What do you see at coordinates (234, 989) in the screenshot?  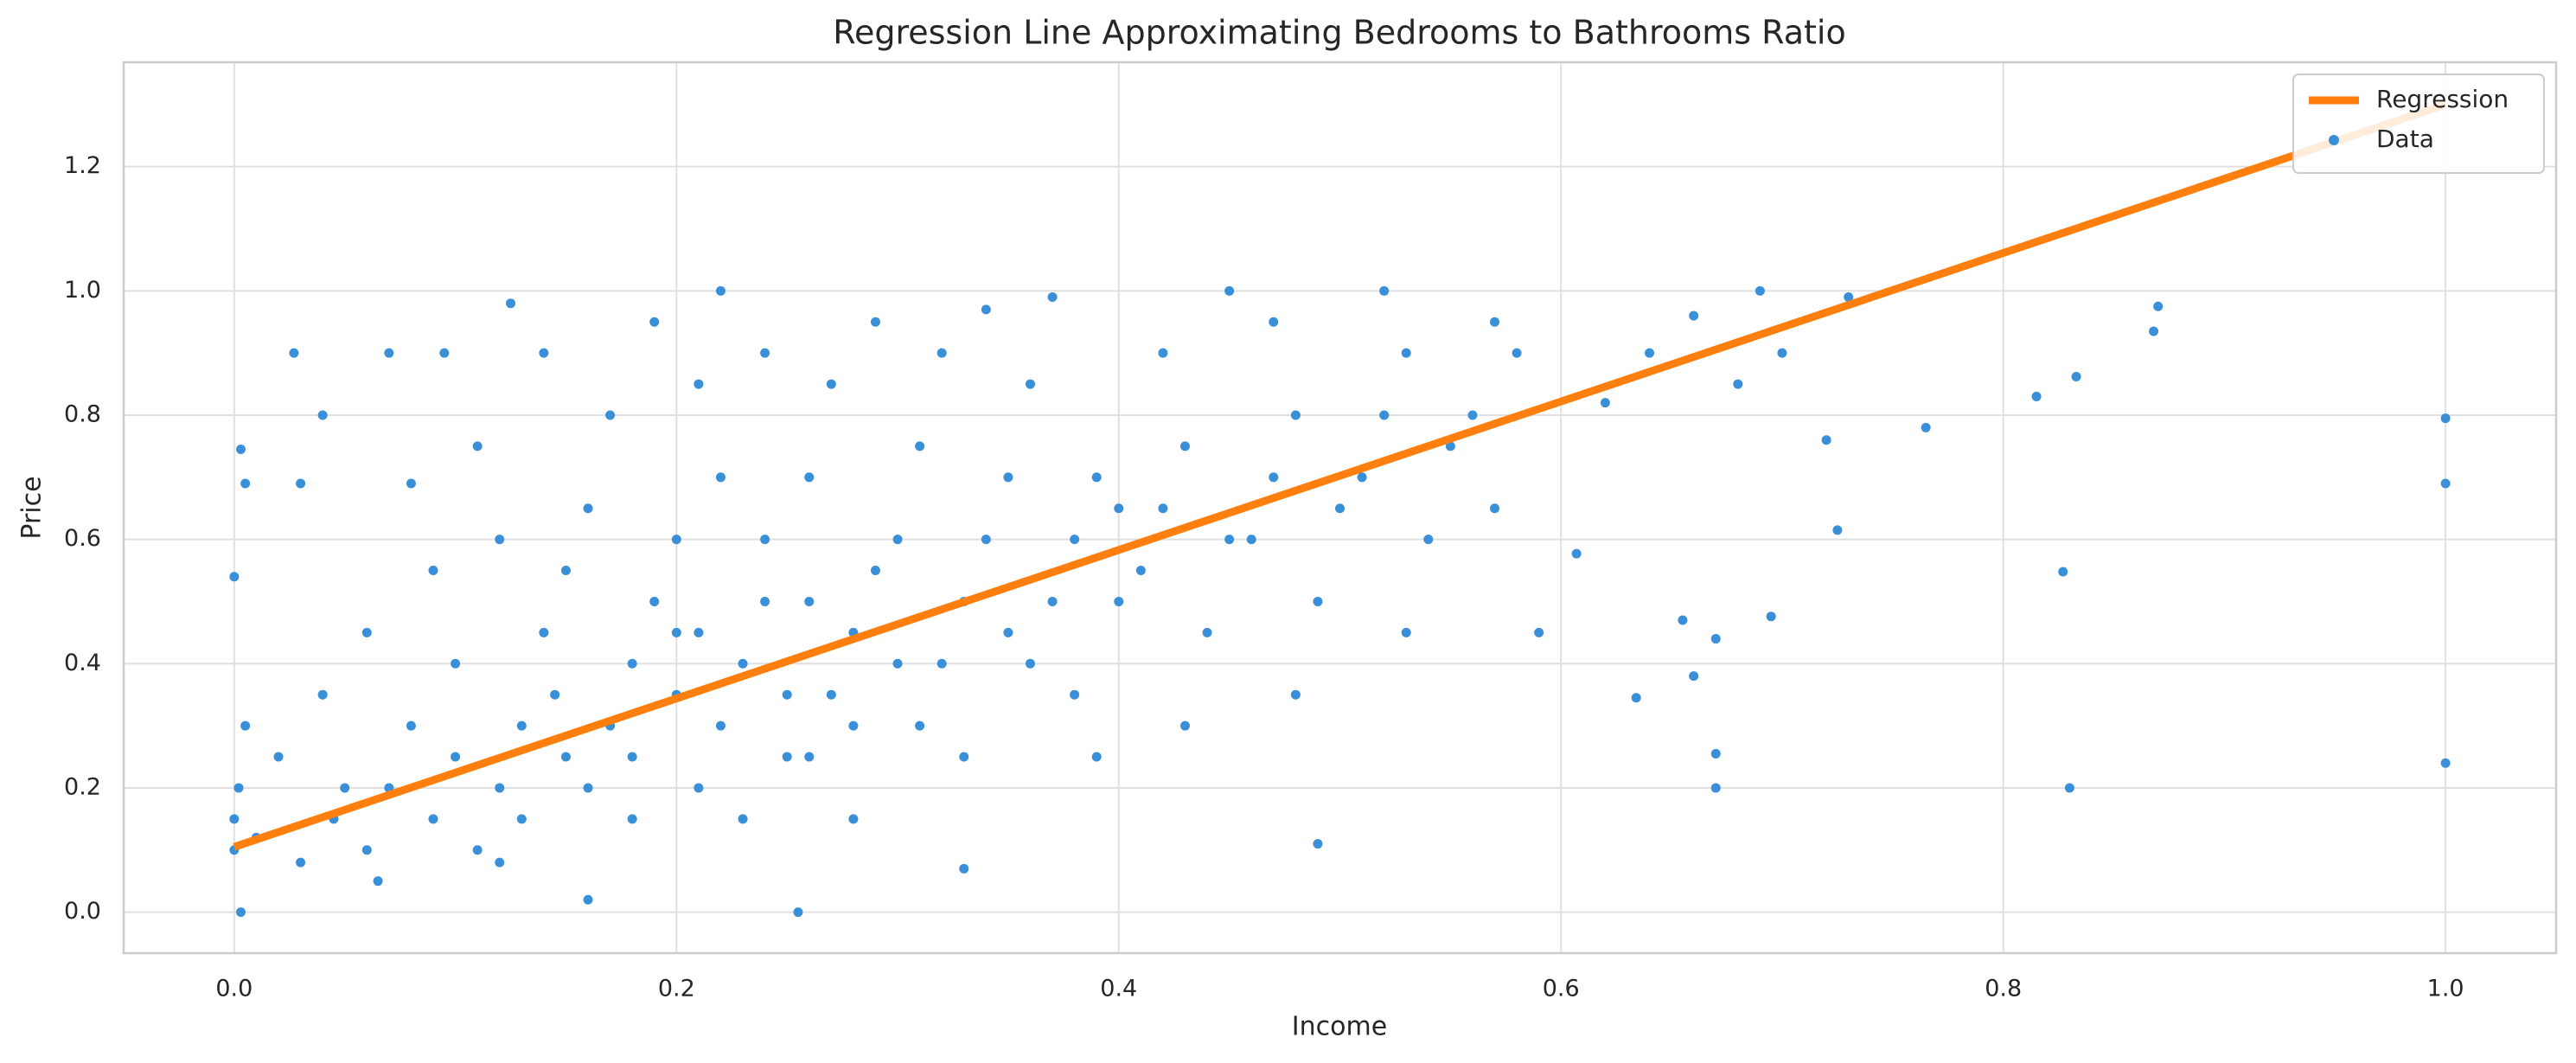 I see `x-tick-label: 0.0` at bounding box center [234, 989].